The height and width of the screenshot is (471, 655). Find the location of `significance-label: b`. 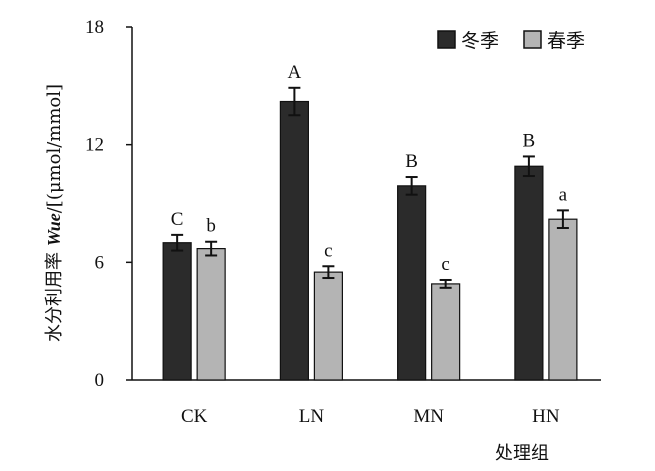

significance-label: b is located at coordinates (211, 226).